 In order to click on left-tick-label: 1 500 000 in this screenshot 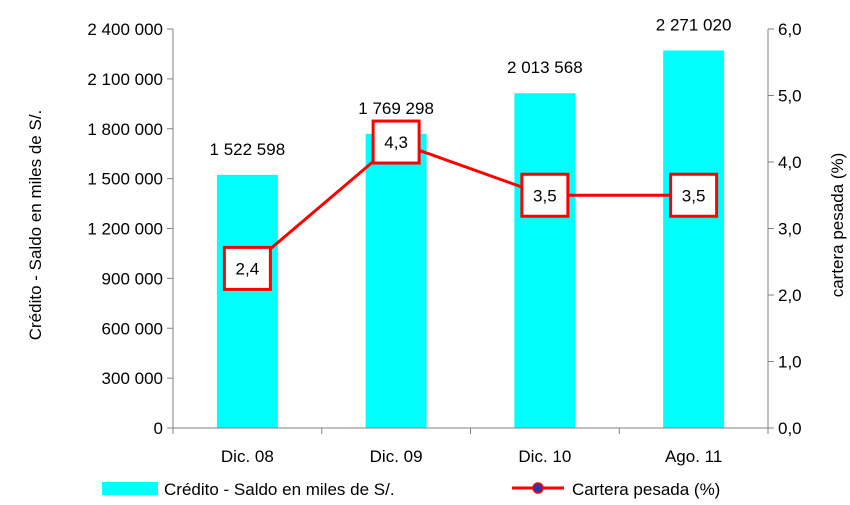, I will do `click(125, 179)`.